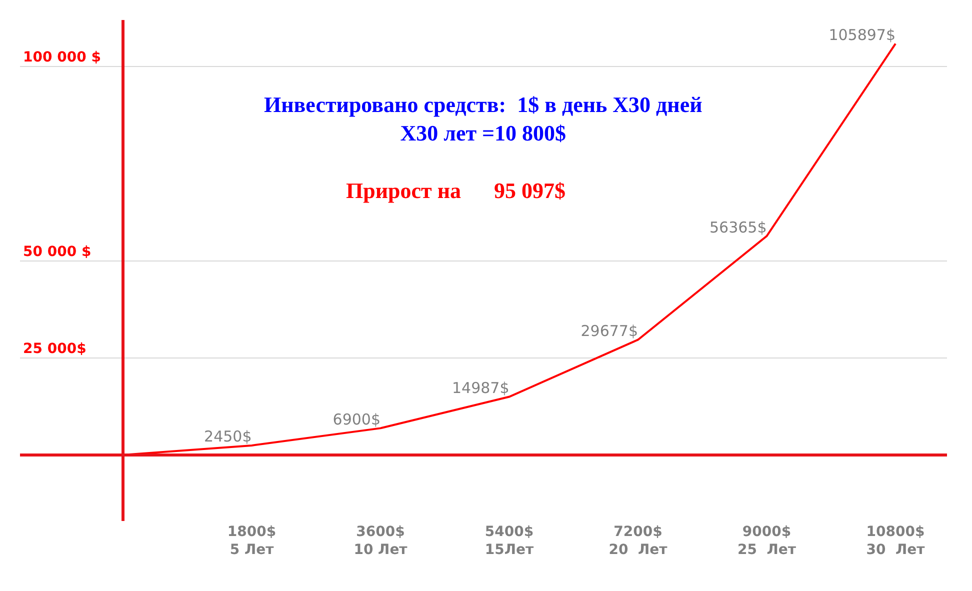 This screenshot has height=591, width=972. I want to click on x-tick-label: 3600$ 10 Лет, so click(381, 541).